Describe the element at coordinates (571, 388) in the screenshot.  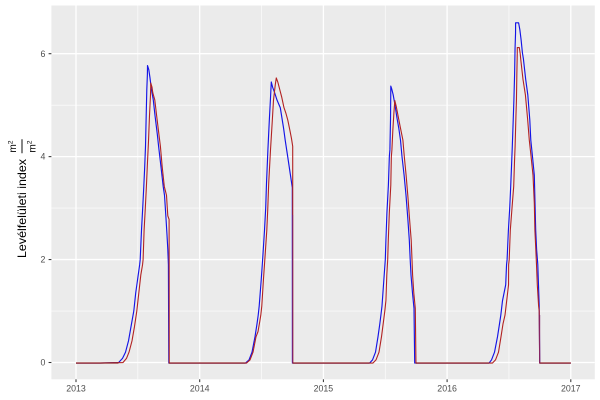
I see `svg-text: 2017` at that location.